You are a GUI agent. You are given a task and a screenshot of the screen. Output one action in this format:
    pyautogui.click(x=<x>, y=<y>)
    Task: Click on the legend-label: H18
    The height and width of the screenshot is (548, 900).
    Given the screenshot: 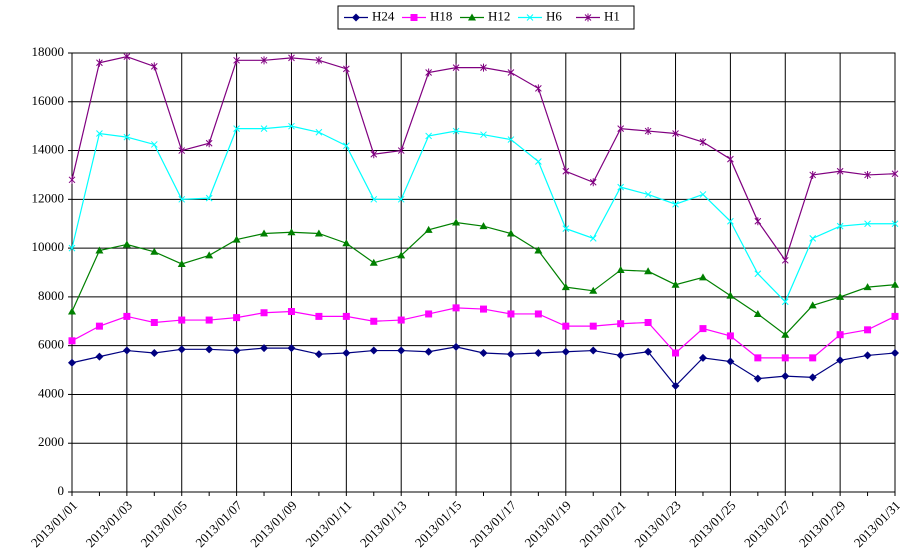 What is the action you would take?
    pyautogui.click(x=441, y=15)
    